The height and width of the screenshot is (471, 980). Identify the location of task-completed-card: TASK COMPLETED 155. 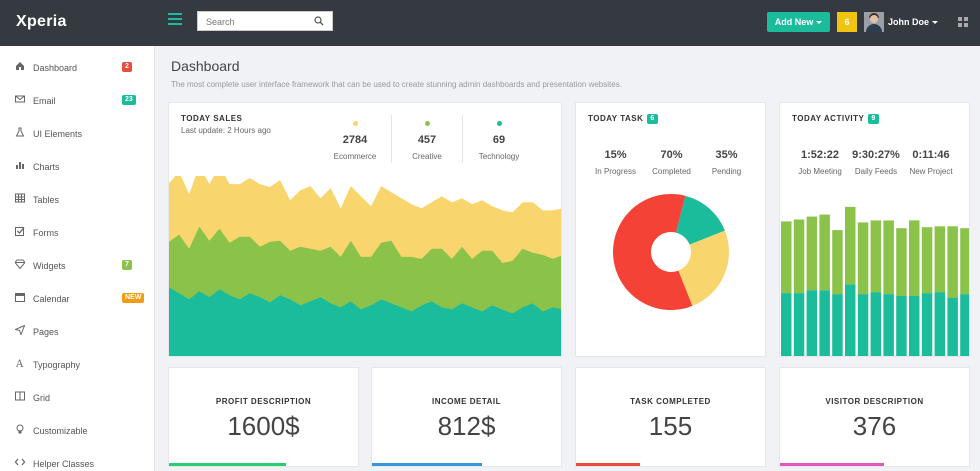
(670, 417).